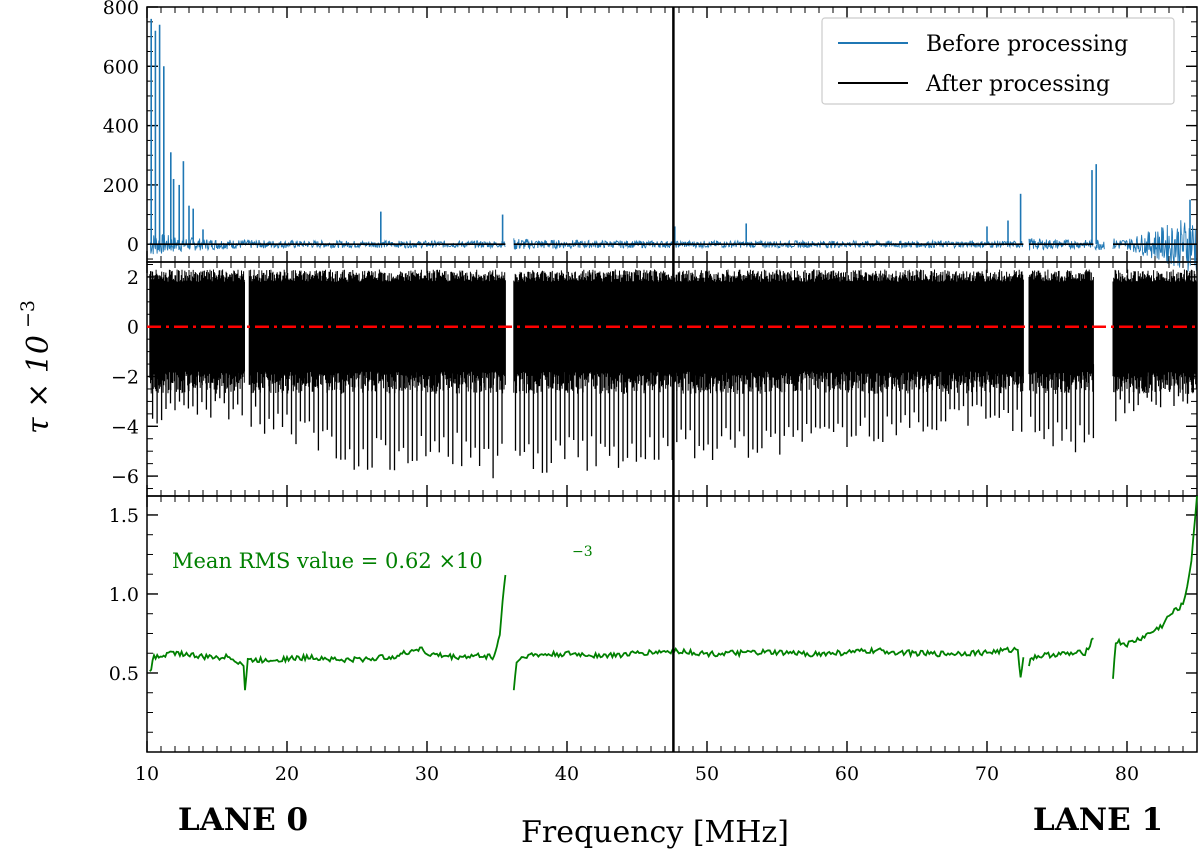 The image size is (1200, 852). I want to click on legend-label-after: After processing, so click(1017, 84).